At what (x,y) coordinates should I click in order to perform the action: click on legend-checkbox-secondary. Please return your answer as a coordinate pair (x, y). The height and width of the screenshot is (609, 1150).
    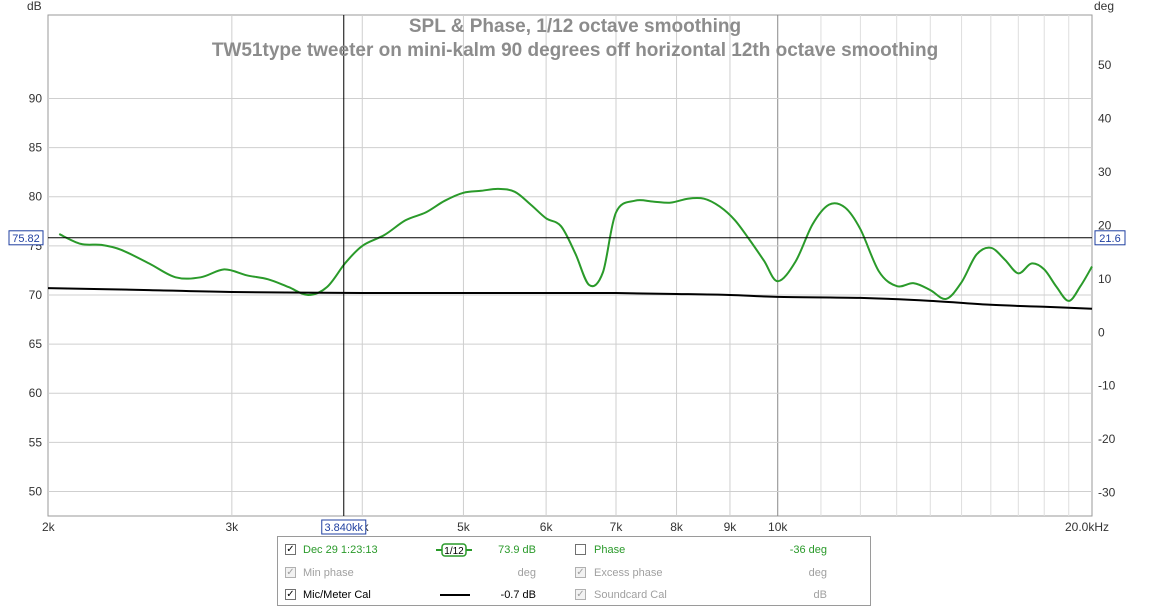
    Looking at the image, I should click on (580, 549).